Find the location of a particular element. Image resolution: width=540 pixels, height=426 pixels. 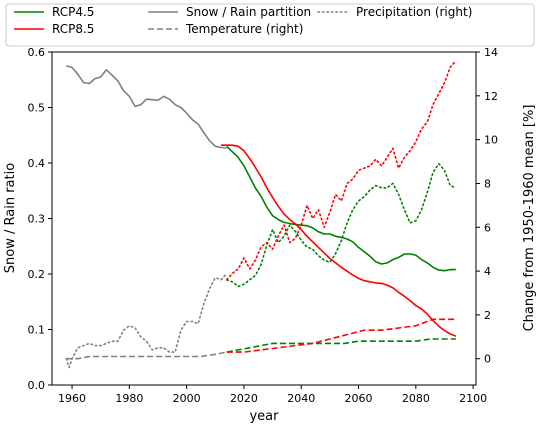

x-tick-label: 2000 is located at coordinates (187, 398).